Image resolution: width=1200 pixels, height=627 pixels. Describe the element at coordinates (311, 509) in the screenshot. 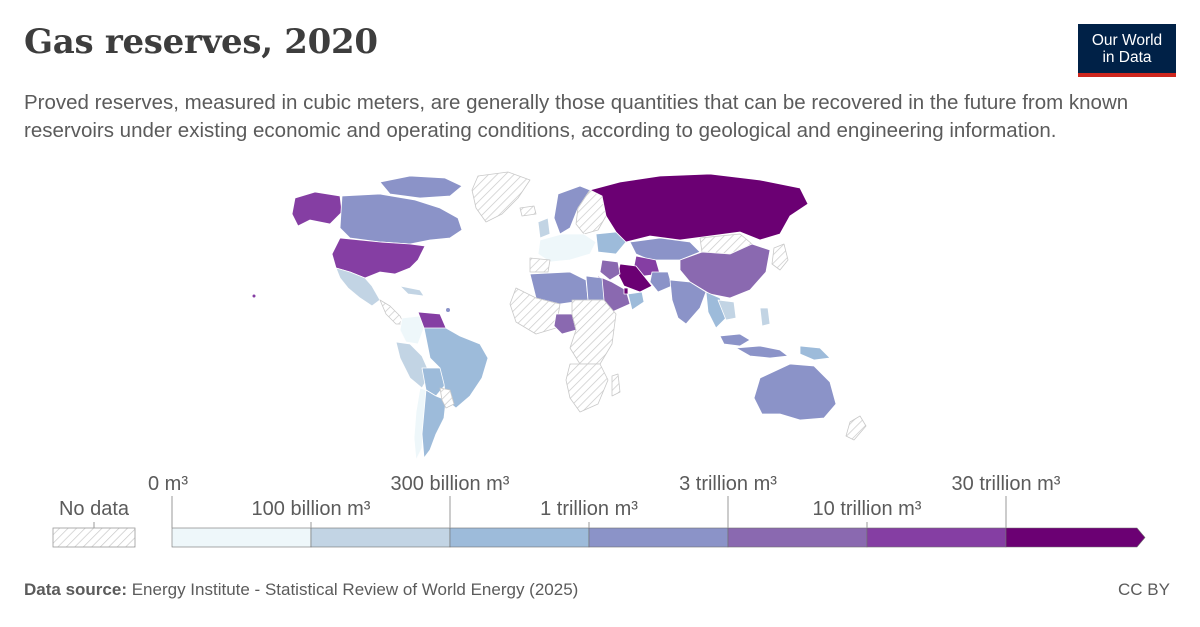

I see `legend-label-lower-0: 100 billion m³` at that location.